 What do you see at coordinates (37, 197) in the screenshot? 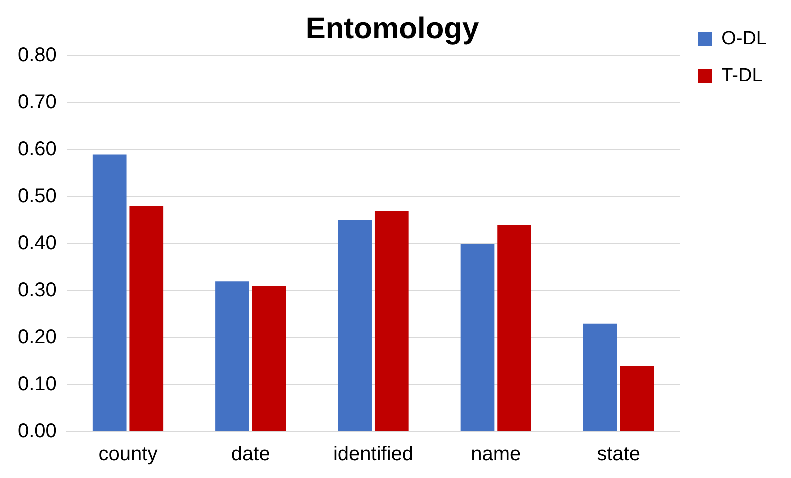
I see `y-tick-label: 0.50` at bounding box center [37, 197].